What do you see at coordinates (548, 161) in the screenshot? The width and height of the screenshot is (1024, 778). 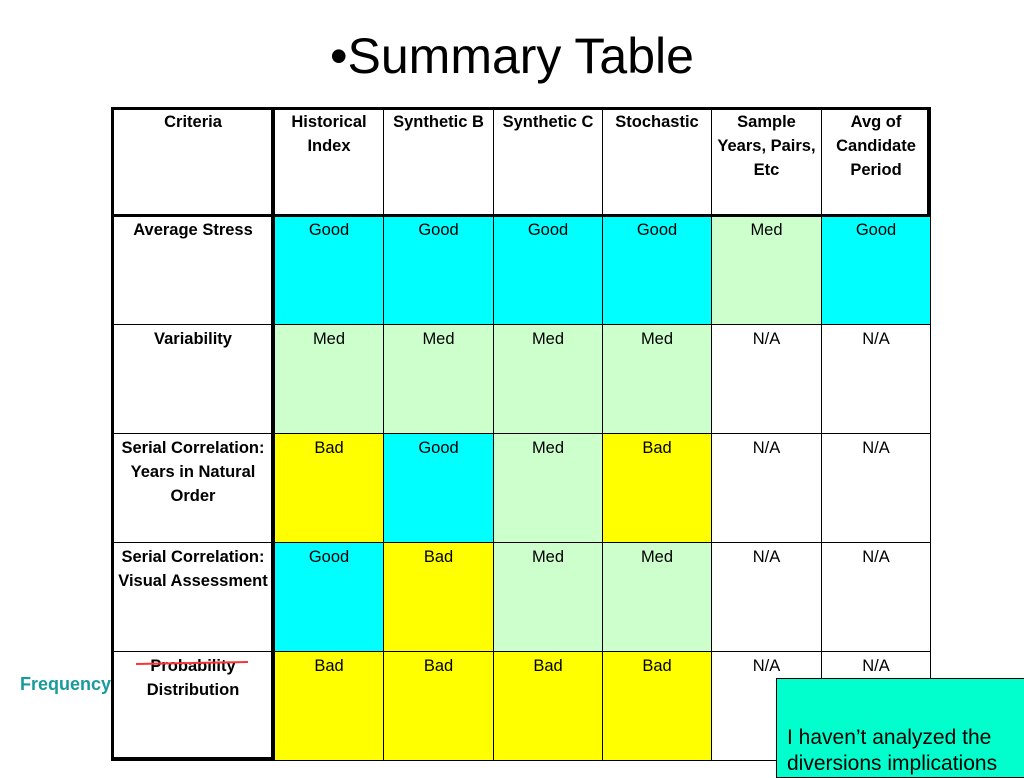 I see `header-synthetic-c: Synthetic C` at bounding box center [548, 161].